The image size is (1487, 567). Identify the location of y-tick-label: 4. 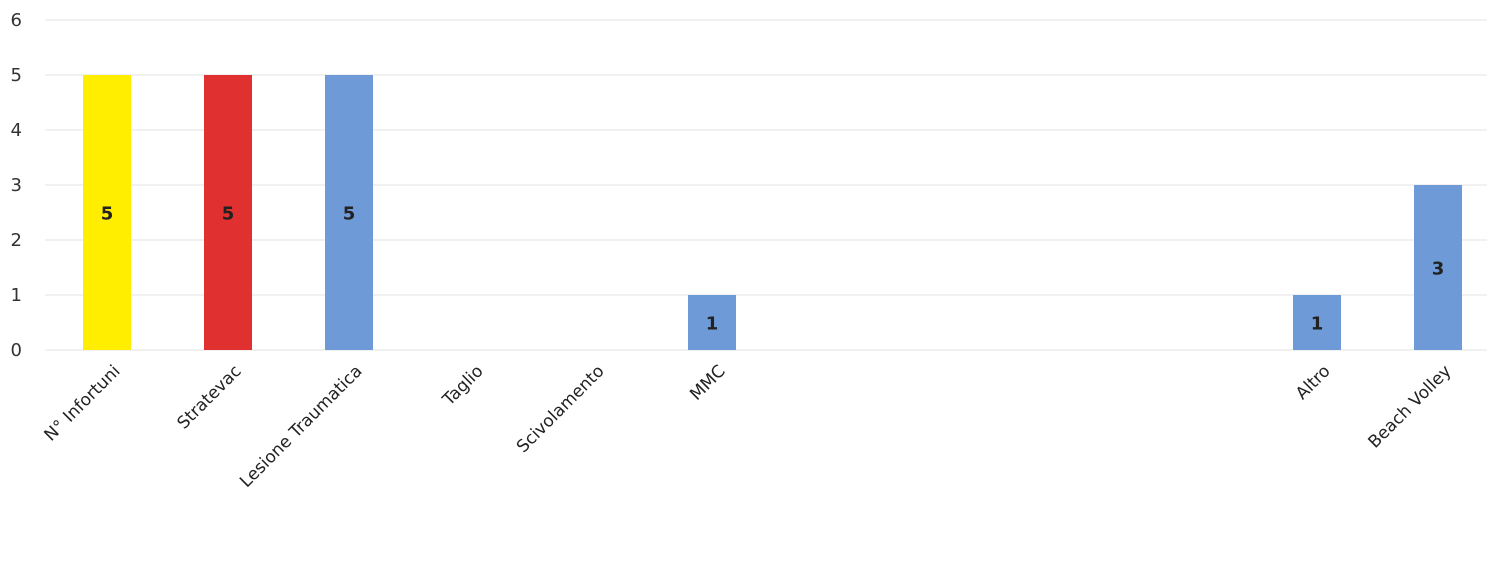
(16, 130).